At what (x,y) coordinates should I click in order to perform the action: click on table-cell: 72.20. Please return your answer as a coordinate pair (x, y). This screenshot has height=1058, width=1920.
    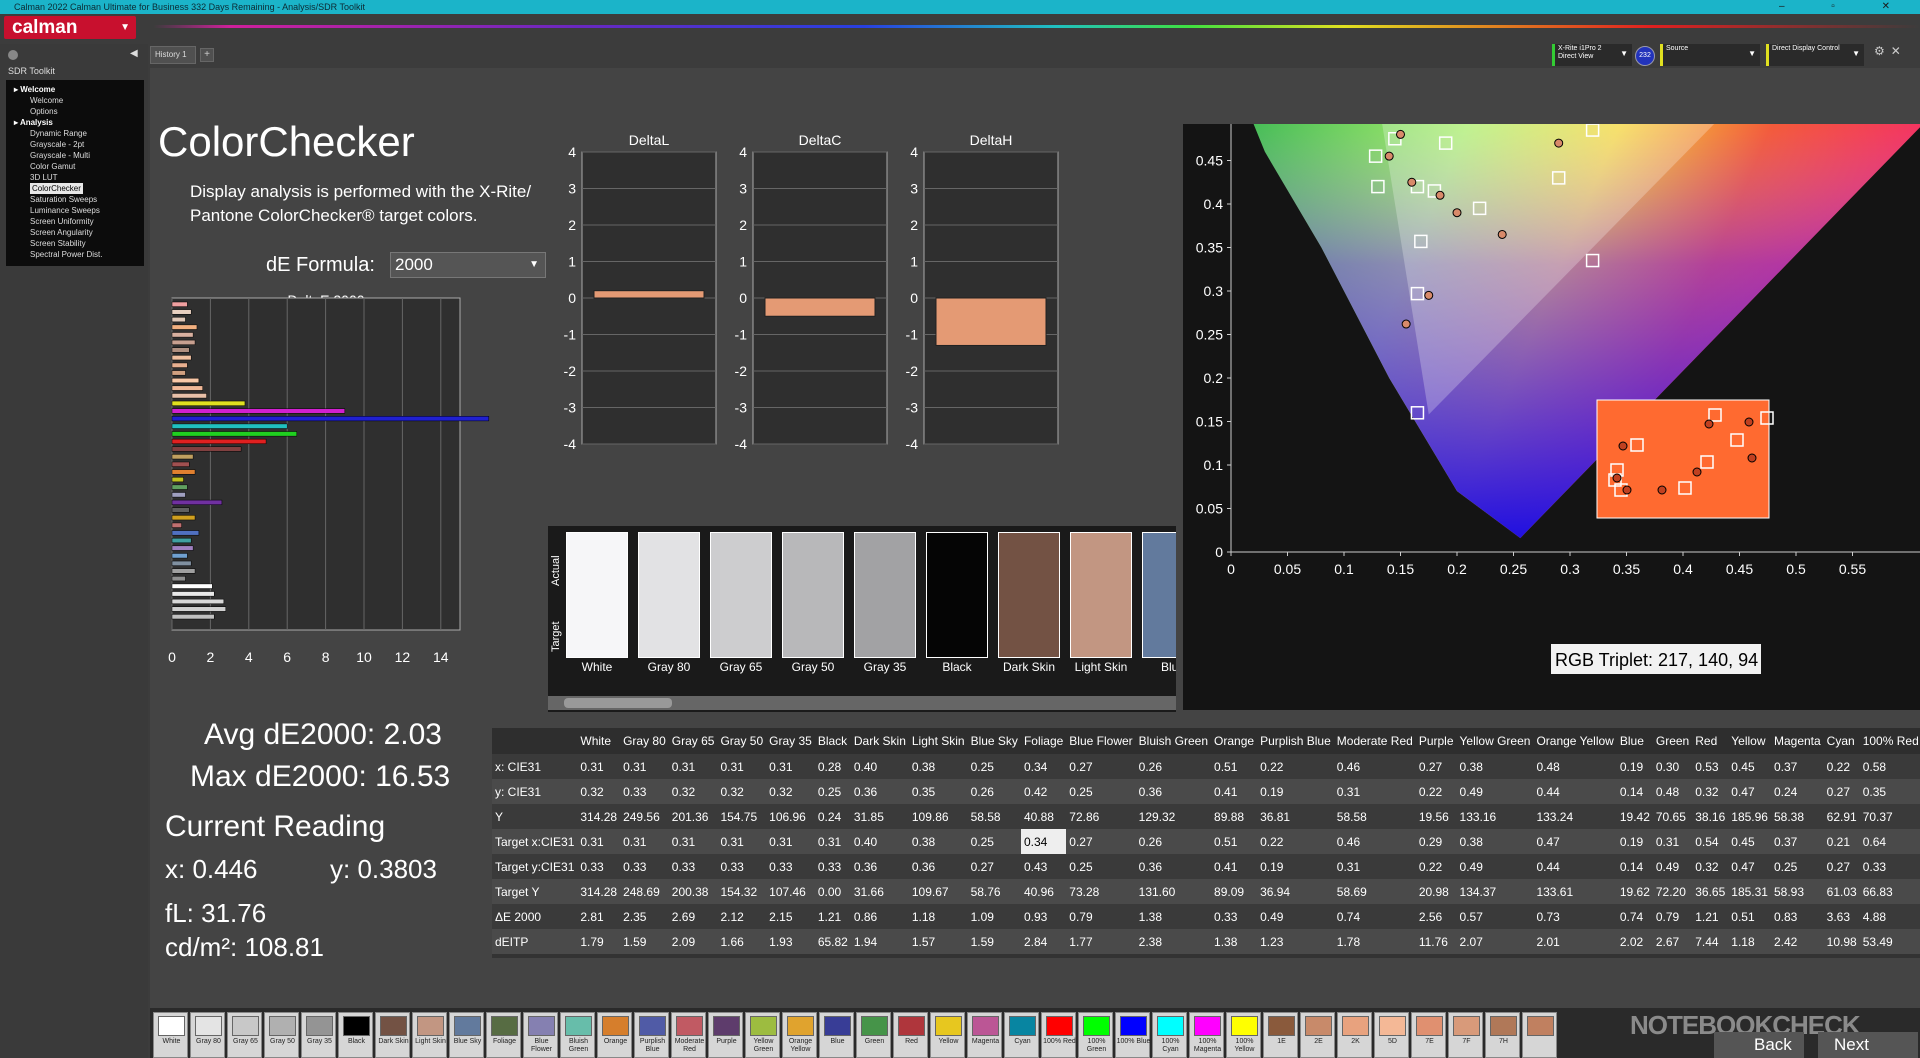
    Looking at the image, I should click on (1670, 891).